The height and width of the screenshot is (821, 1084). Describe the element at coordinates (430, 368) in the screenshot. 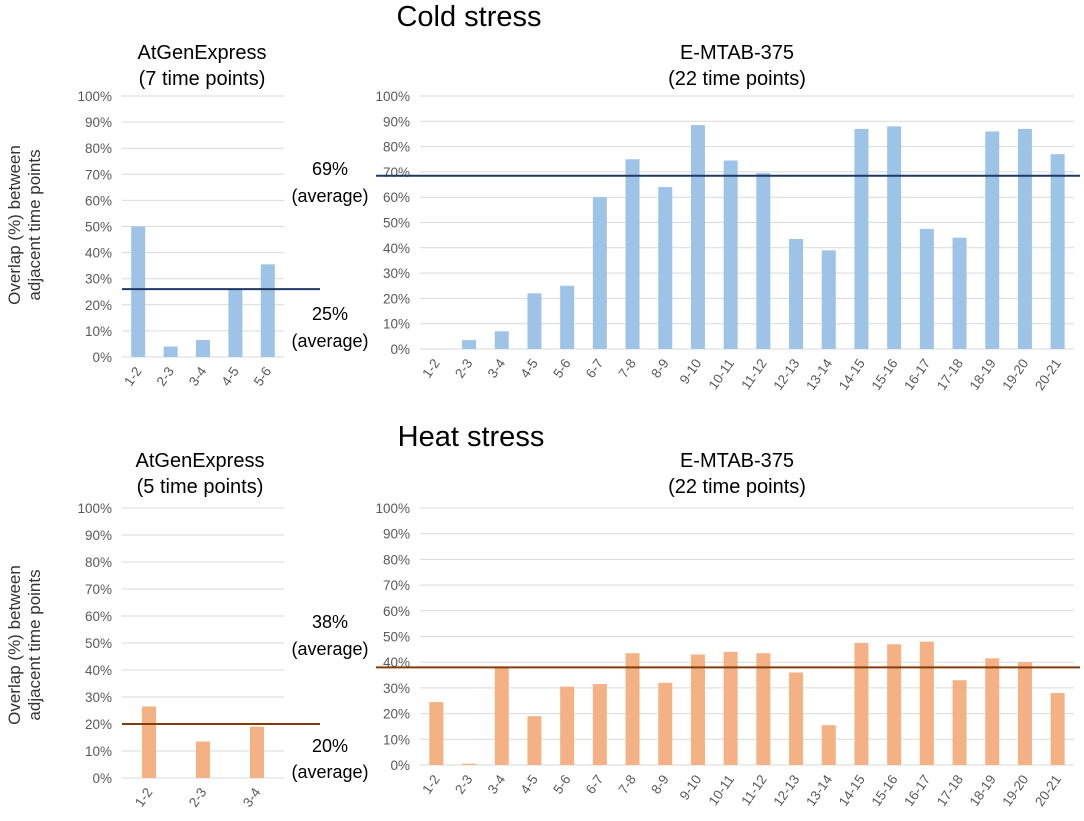

I see `cold-emtab-xtick-label: 1-2` at that location.